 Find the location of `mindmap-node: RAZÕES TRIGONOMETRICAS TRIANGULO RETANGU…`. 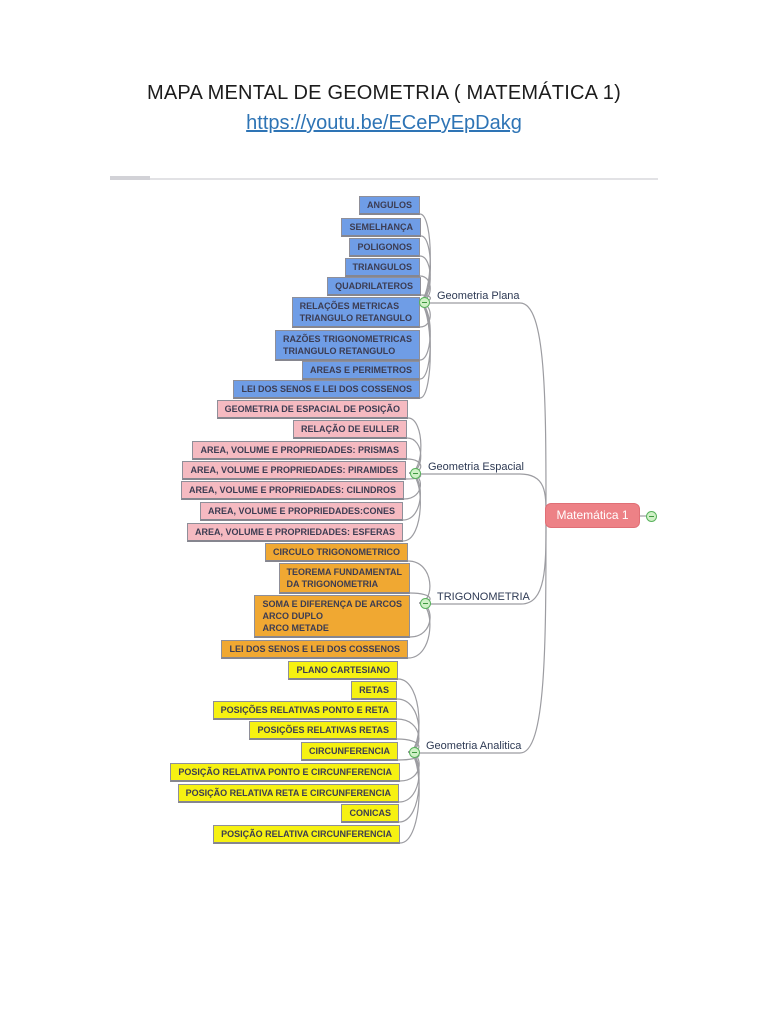

mindmap-node: RAZÕES TRIGONOMETRICAS TRIANGULO RETANGU… is located at coordinates (347, 345).